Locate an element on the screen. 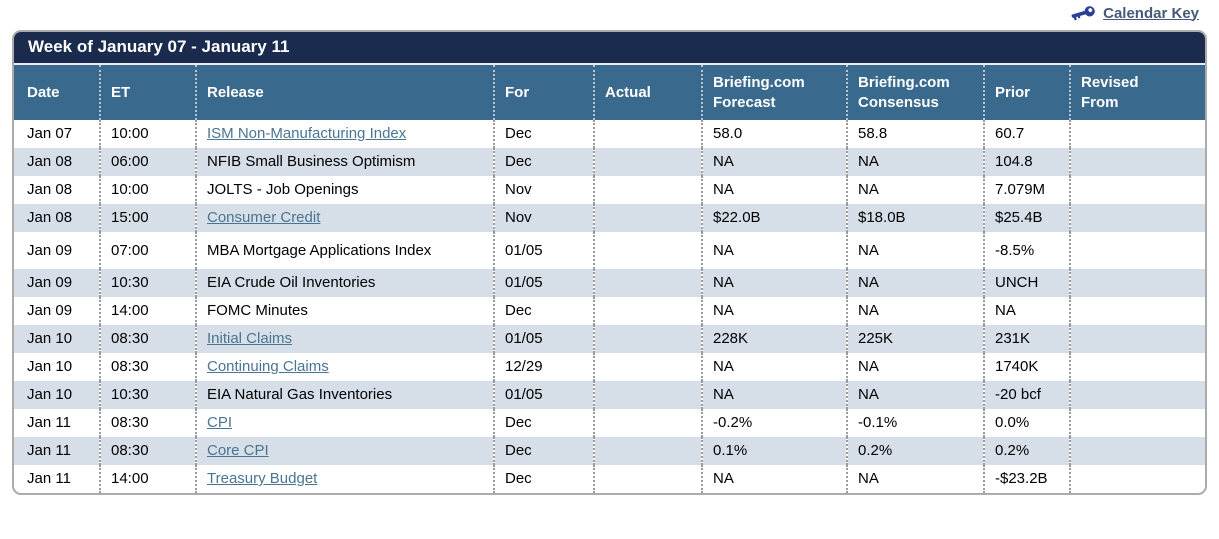 The height and width of the screenshot is (539, 1219). cell-forecast: 58.0 is located at coordinates (774, 134).